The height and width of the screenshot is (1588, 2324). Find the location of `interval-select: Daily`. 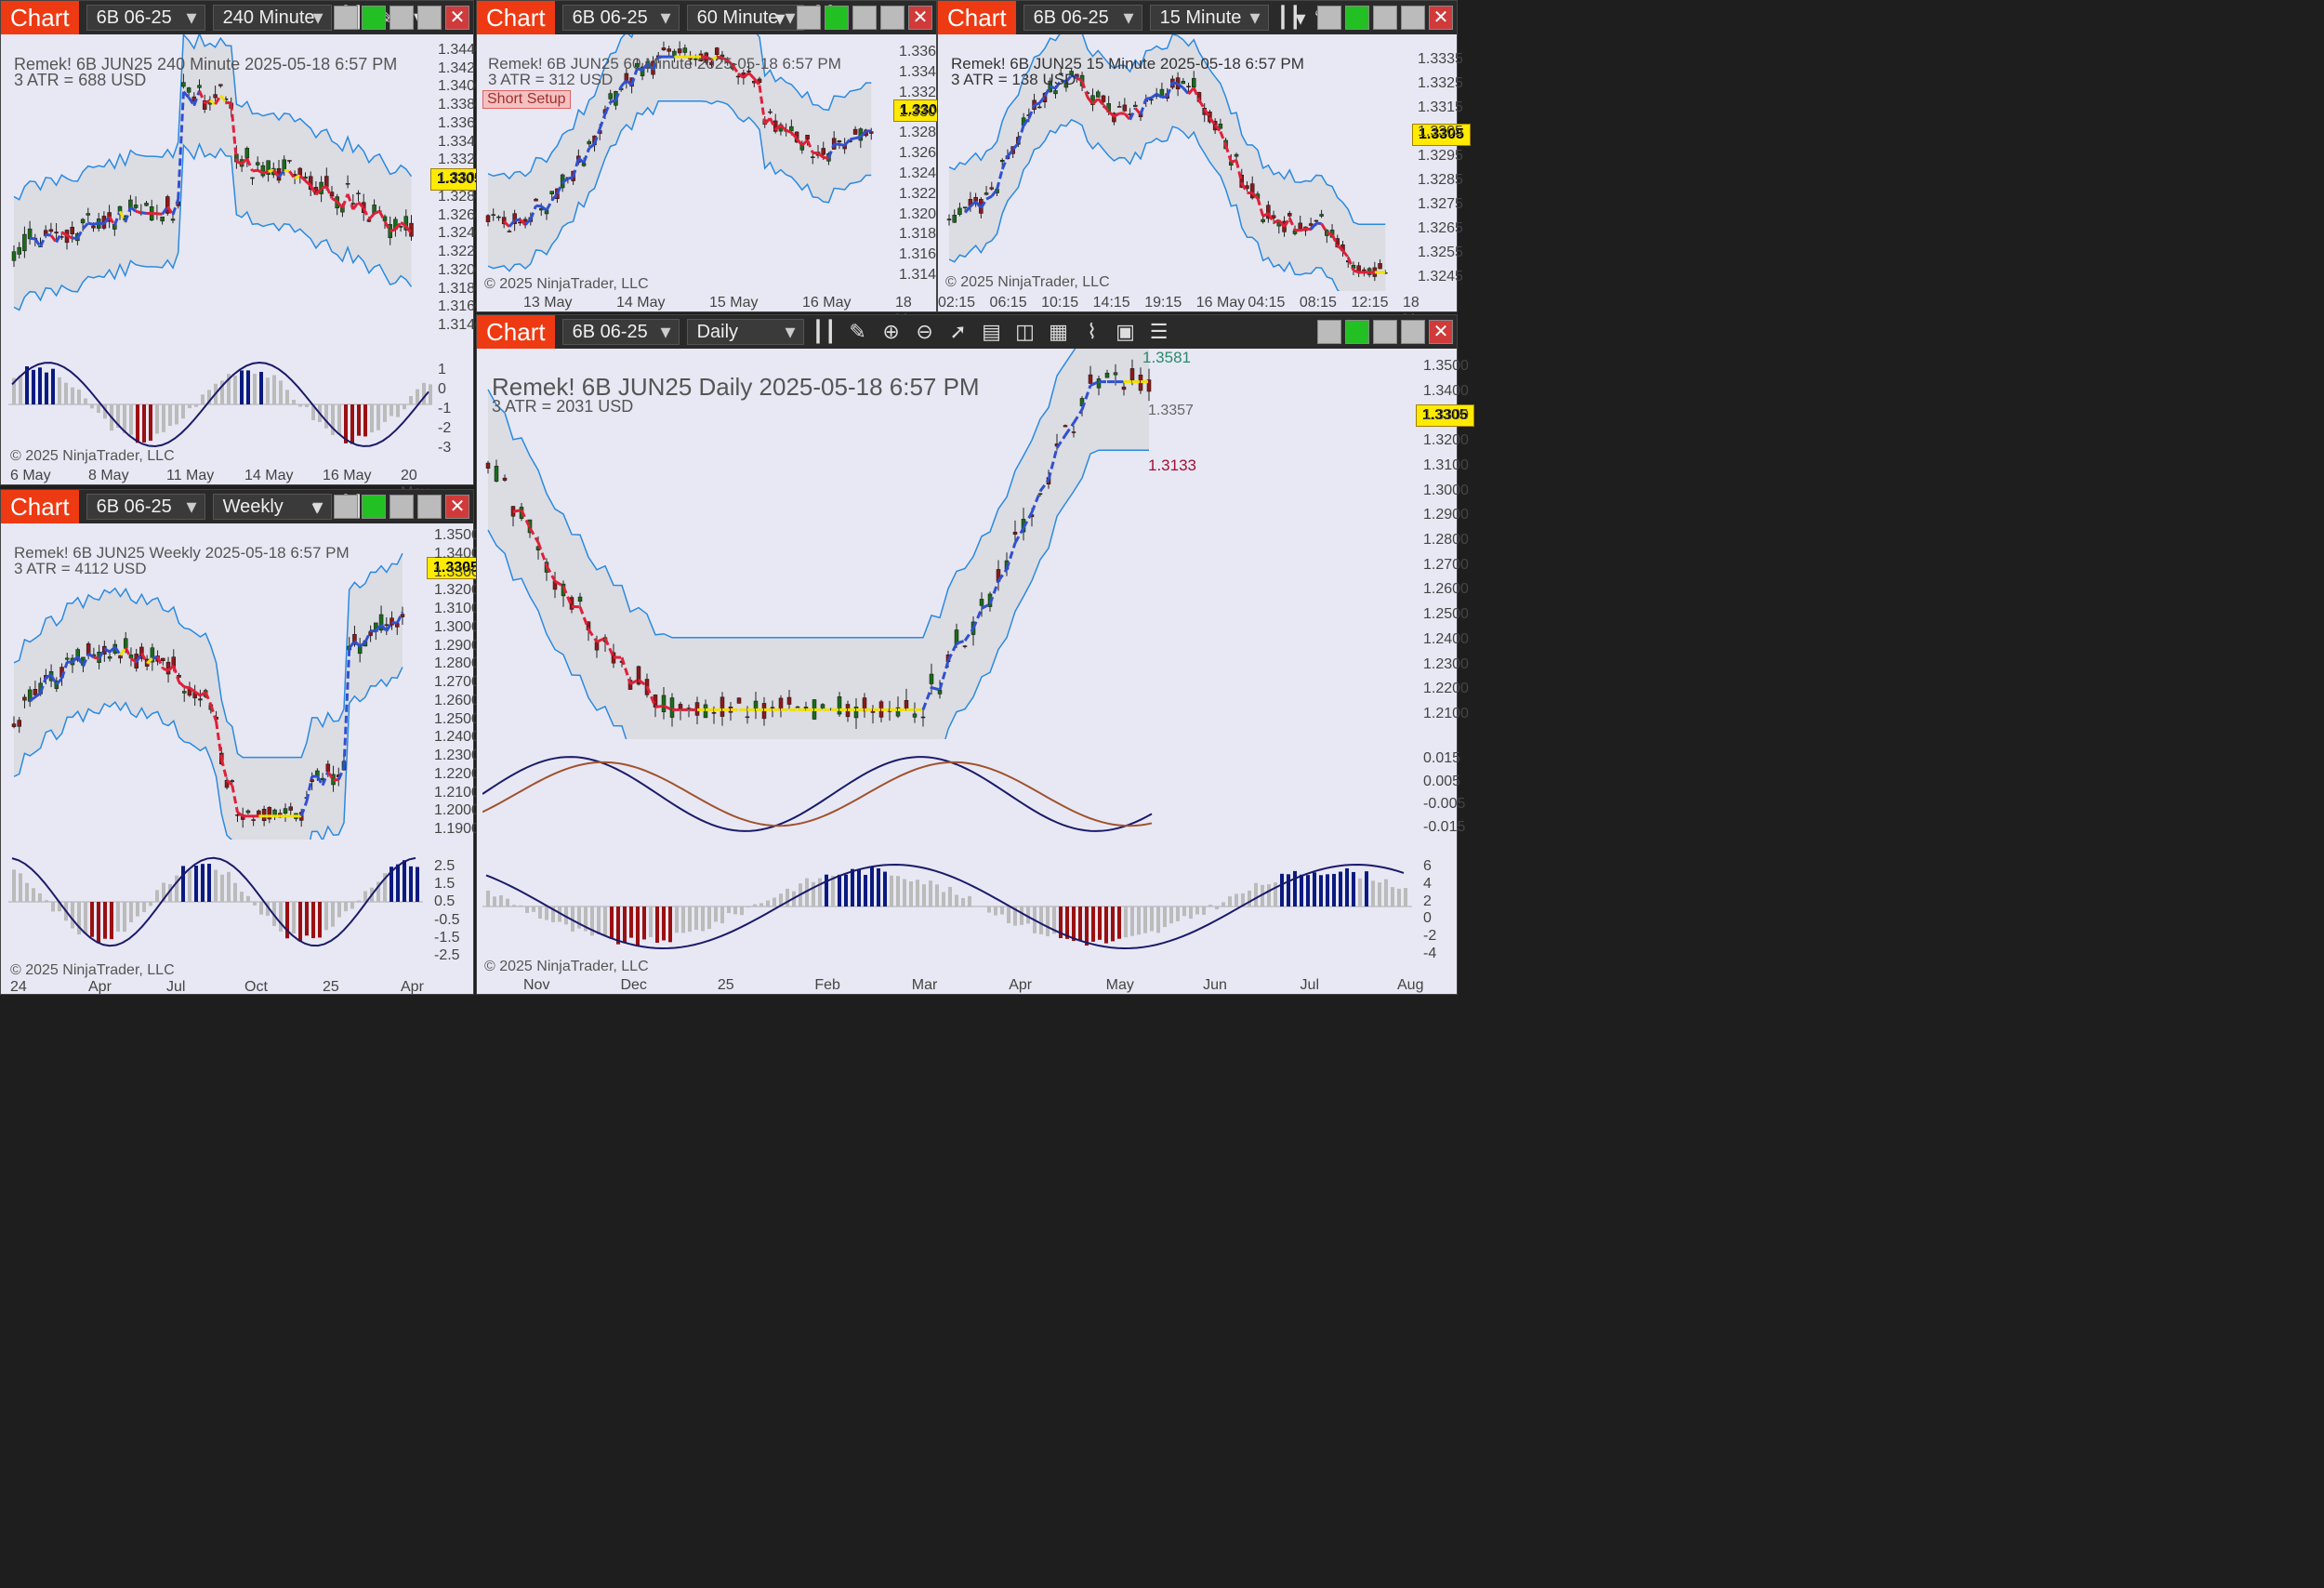

interval-select: Daily is located at coordinates (745, 332).